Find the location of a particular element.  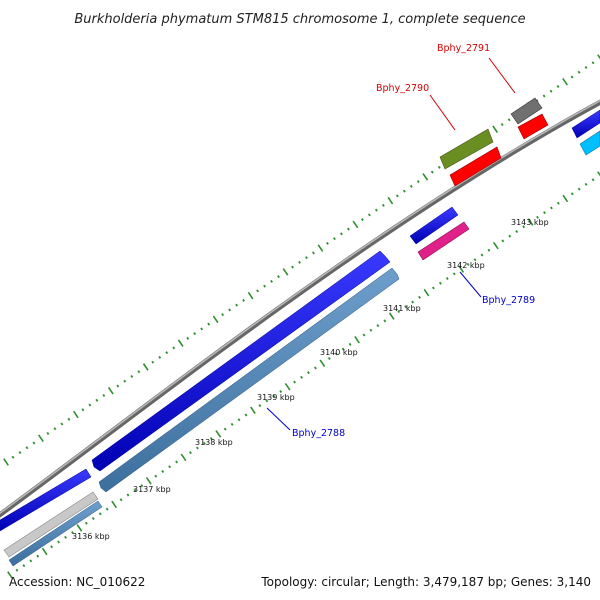

tick-label-3138: 3138 kbp is located at coordinates (214, 442).